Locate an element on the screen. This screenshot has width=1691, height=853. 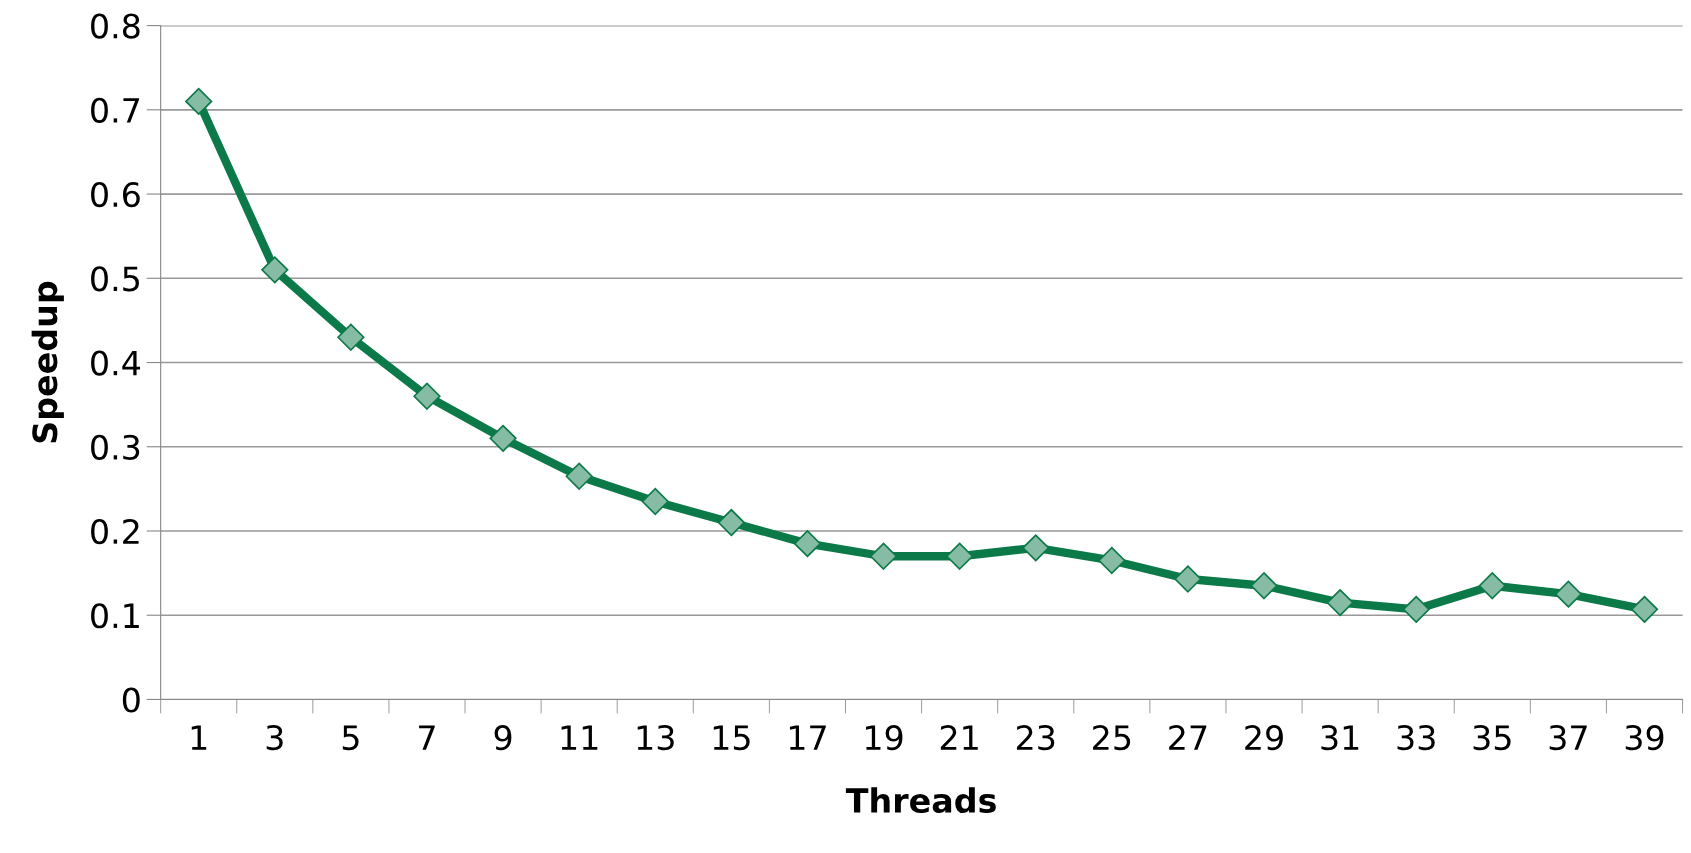
y-tick-label: 0.1 is located at coordinates (115, 616).